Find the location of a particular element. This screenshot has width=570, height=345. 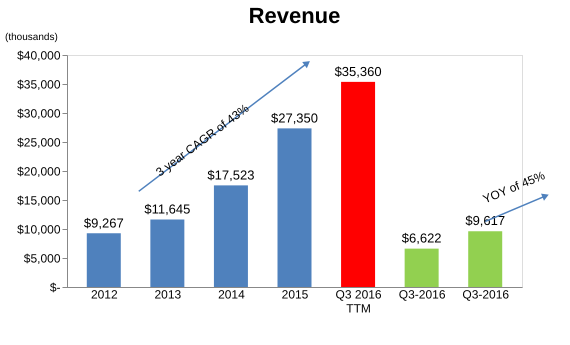

annotation: YOY of 45% is located at coordinates (514, 187).